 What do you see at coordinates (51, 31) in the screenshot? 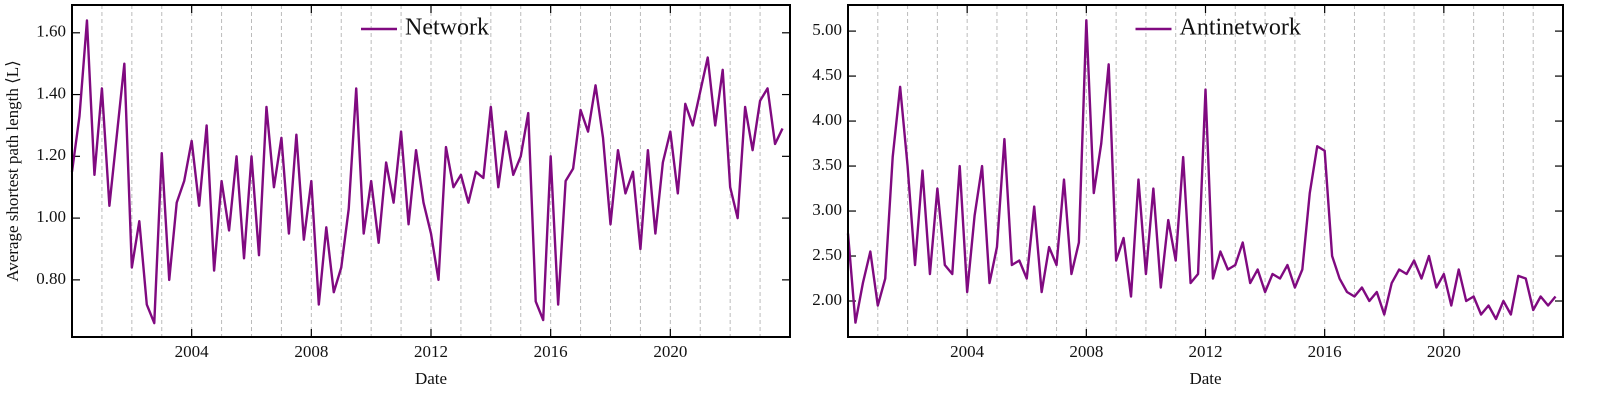
I see `y-tick-label: 1.60` at bounding box center [51, 31].